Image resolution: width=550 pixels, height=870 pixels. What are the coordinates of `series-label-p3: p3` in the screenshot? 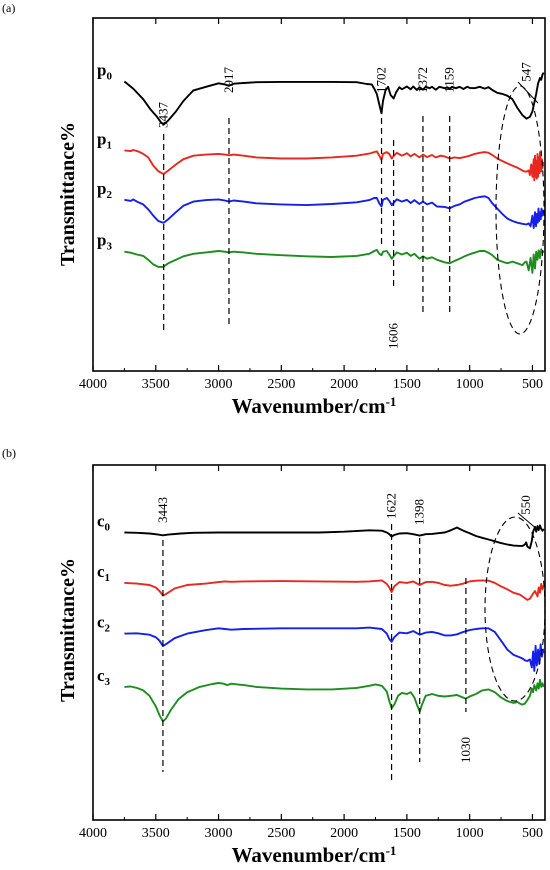 It's located at (104, 242).